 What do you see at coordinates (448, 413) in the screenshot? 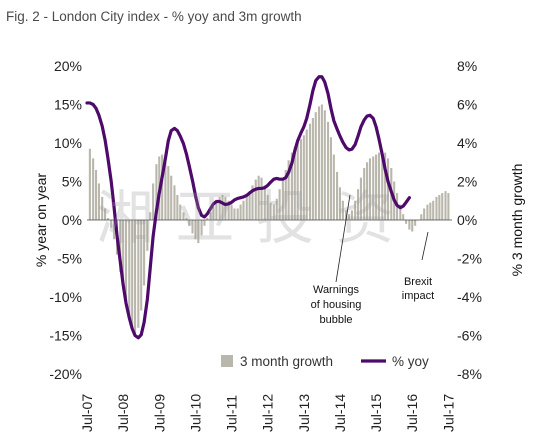
I see `x-tick-label: Jul-17` at bounding box center [448, 413].